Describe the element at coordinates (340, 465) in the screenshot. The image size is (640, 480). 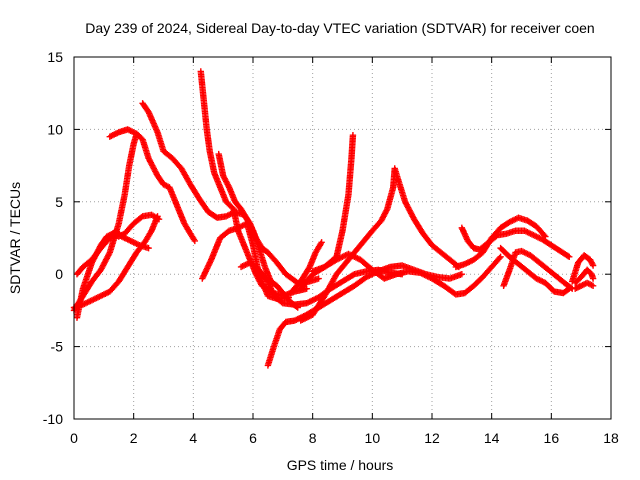
I see `x-axis-title: GPS time / hours` at that location.